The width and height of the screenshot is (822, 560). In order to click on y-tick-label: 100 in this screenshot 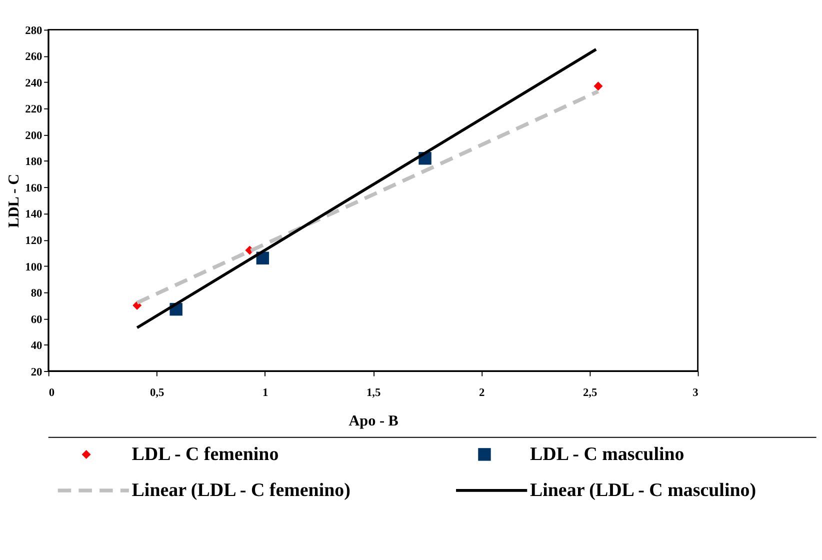, I will do `click(34, 267)`.